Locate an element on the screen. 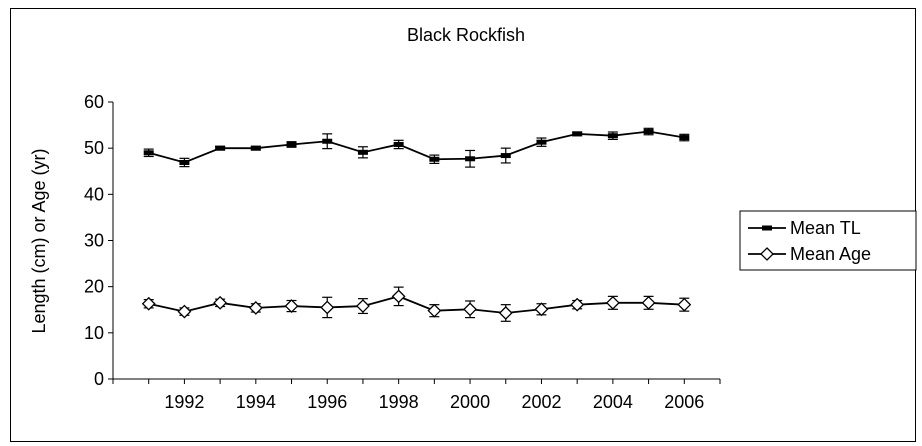 Image resolution: width=922 pixels, height=446 pixels. legend-item-mean-tl: Mean TL is located at coordinates (804, 228).